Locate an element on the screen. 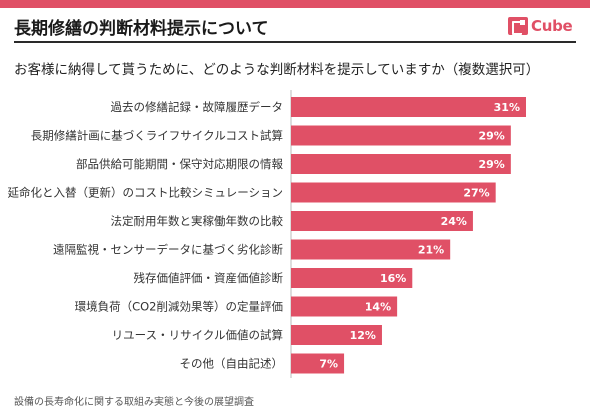 Image resolution: width=590 pixels, height=417 pixels. cube-logo-icon is located at coordinates (518, 26).